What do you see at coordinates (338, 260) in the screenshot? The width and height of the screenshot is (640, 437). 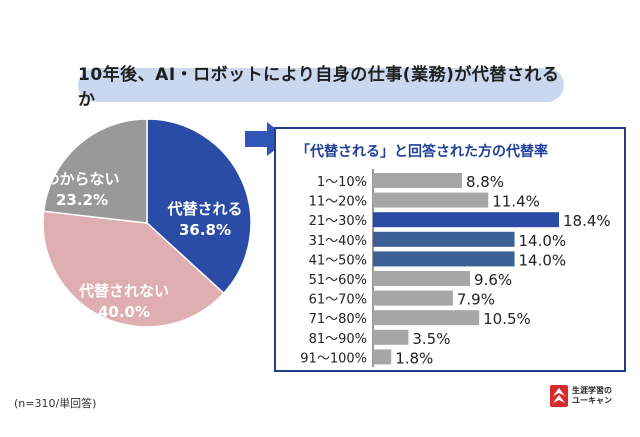 I see `bar-category-label: 41～50%` at bounding box center [338, 260].